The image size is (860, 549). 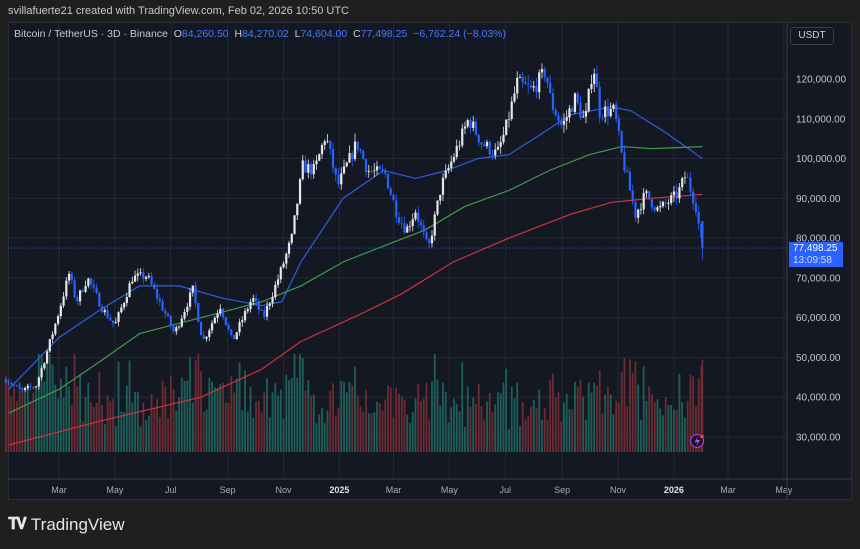 I want to click on low-value: 74,604.00, so click(x=324, y=34).